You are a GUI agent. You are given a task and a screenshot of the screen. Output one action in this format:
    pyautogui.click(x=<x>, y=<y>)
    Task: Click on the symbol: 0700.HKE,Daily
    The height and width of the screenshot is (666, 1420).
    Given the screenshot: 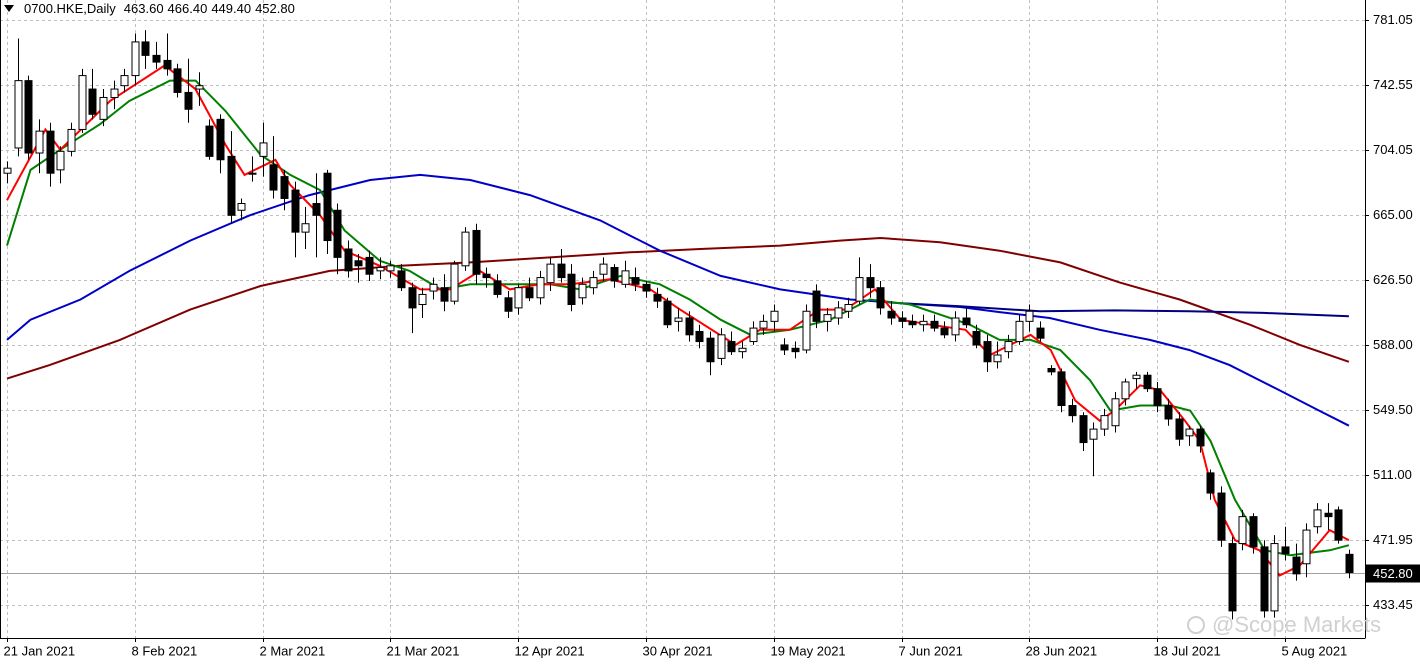 What is the action you would take?
    pyautogui.click(x=70, y=8)
    